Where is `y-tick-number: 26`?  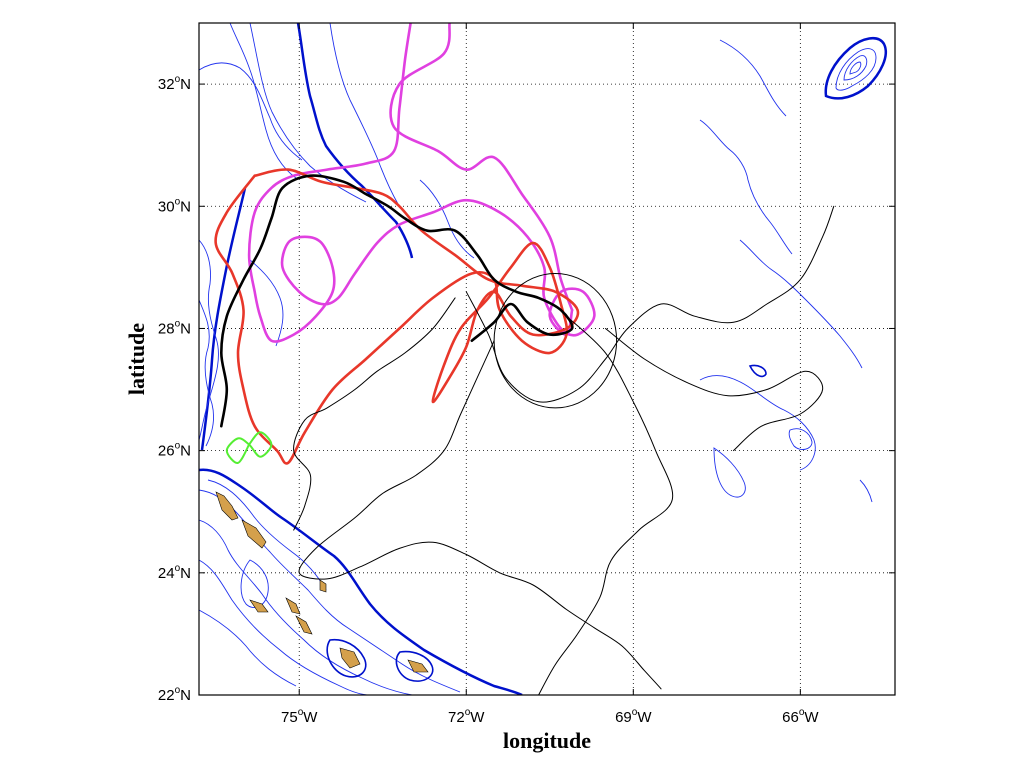 y-tick-number: 26 is located at coordinates (166, 451).